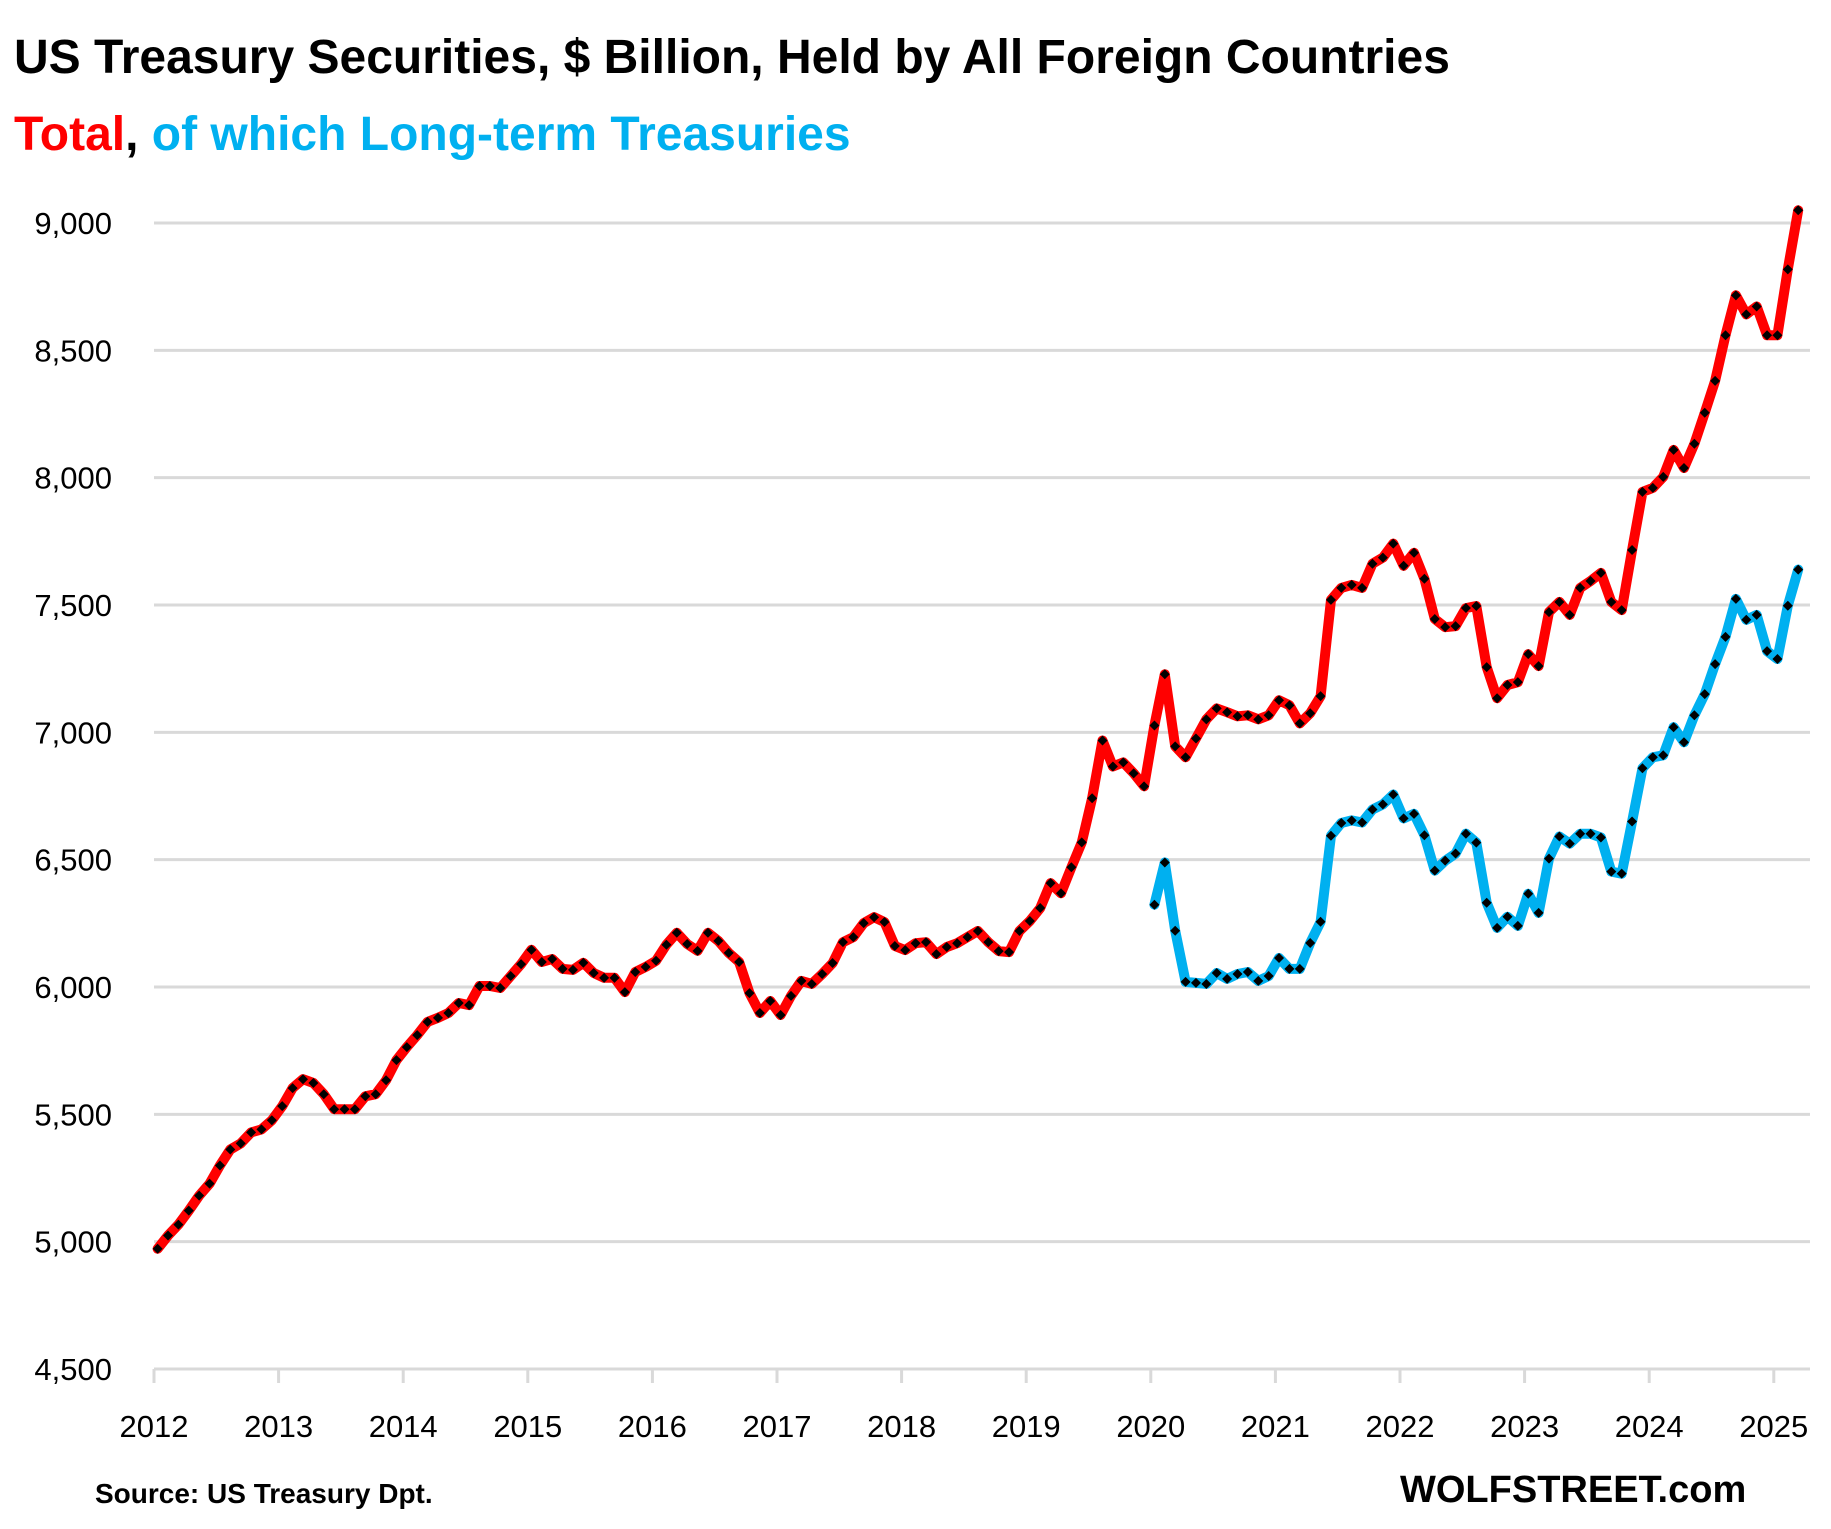 The height and width of the screenshot is (1529, 1831). I want to click on y-tick-label: 6,000, so click(73, 987).